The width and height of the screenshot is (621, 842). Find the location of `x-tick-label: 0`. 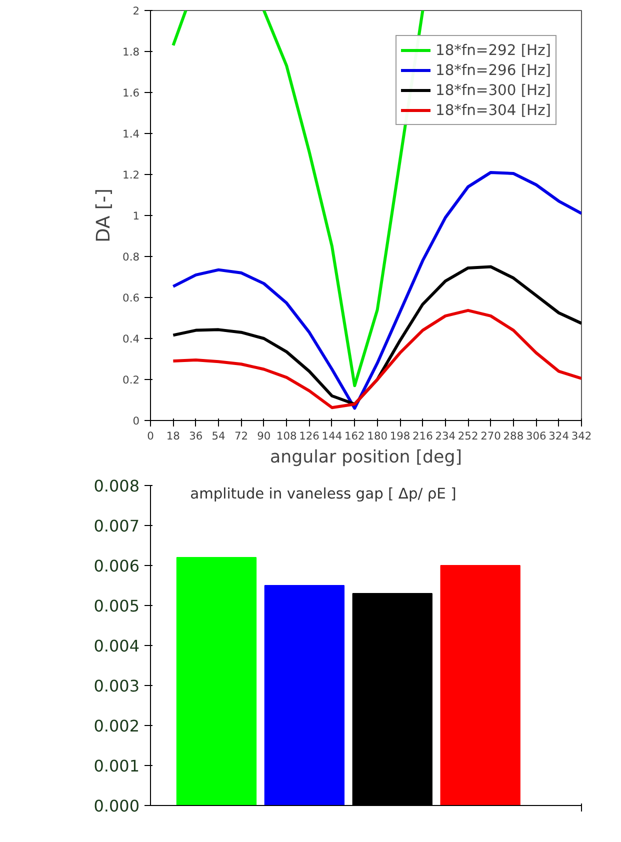

x-tick-label: 0 is located at coordinates (150, 436).